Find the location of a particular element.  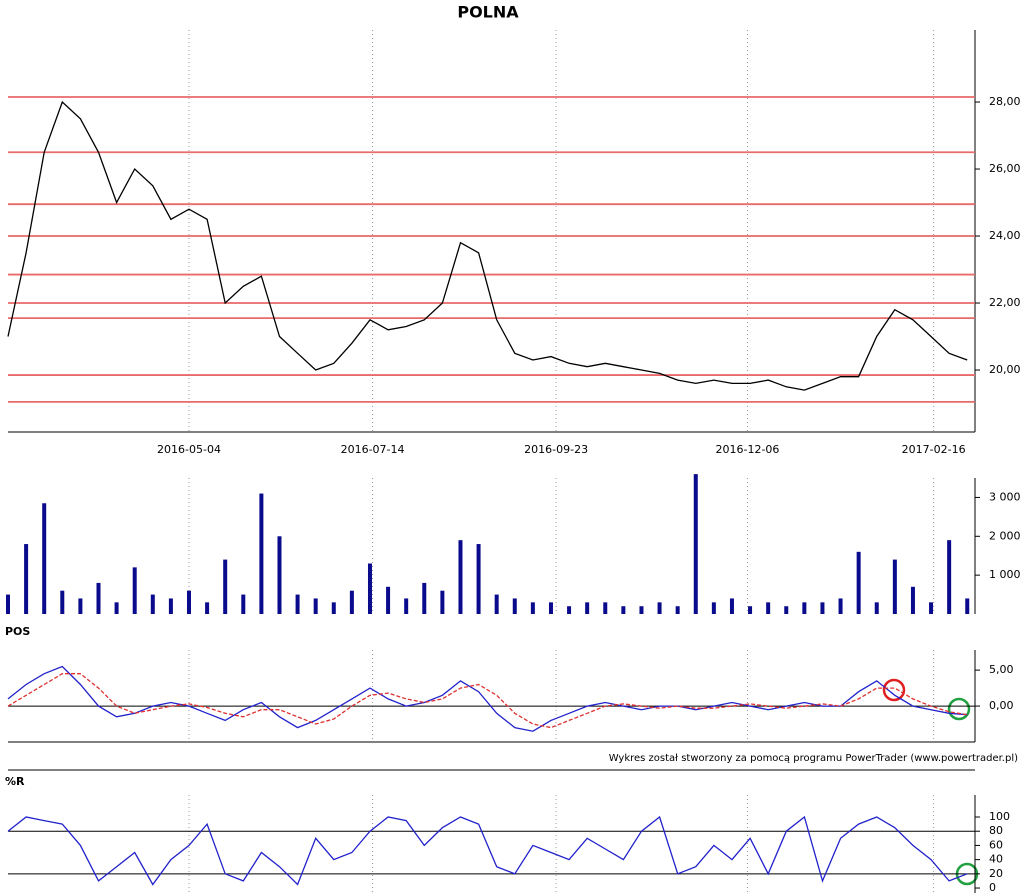

y-tick-label: 24,00 is located at coordinates (1005, 235).